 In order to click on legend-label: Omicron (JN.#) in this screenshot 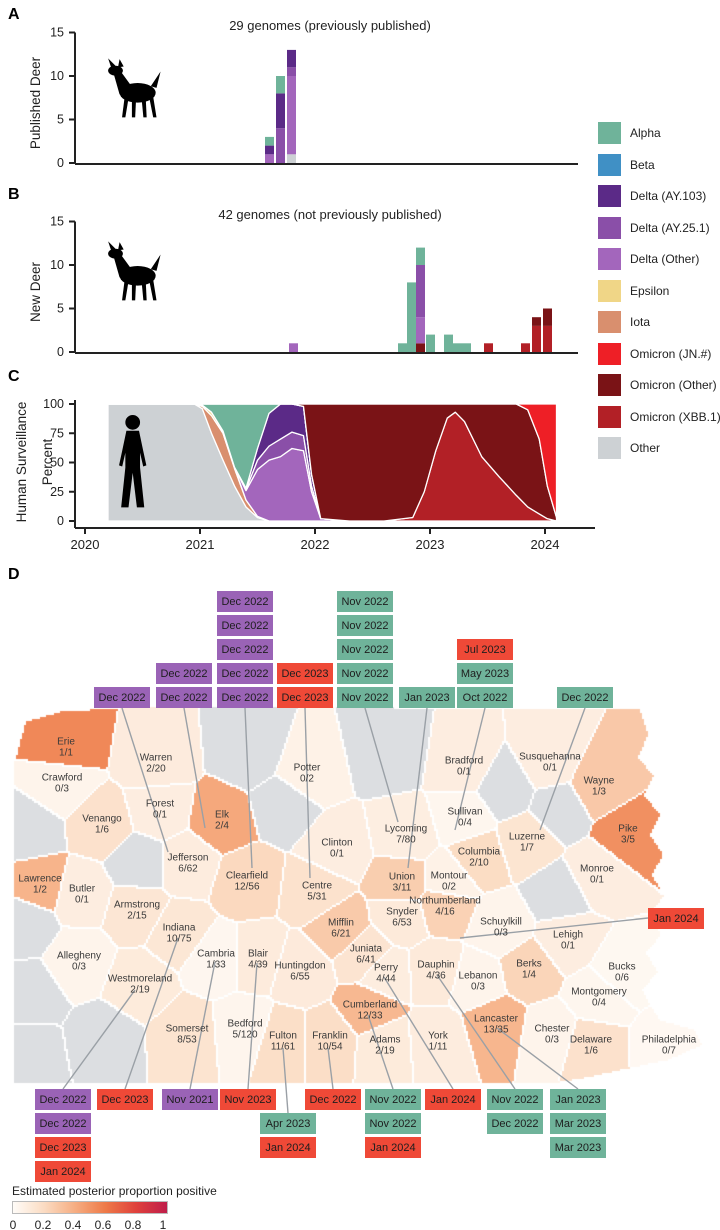, I will do `click(671, 353)`.